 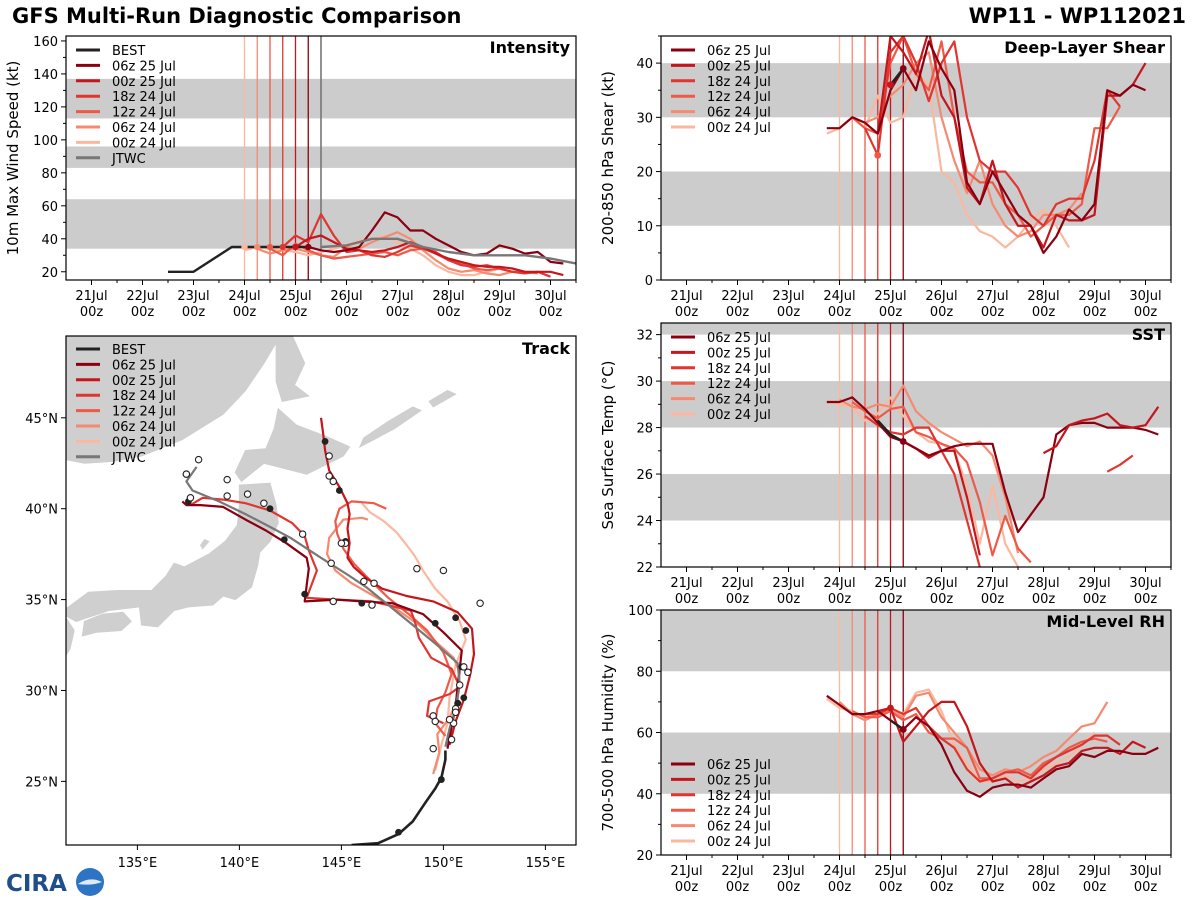 What do you see at coordinates (839, 871) in the screenshot?
I see `x-tick-label: 24Jul` at bounding box center [839, 871].